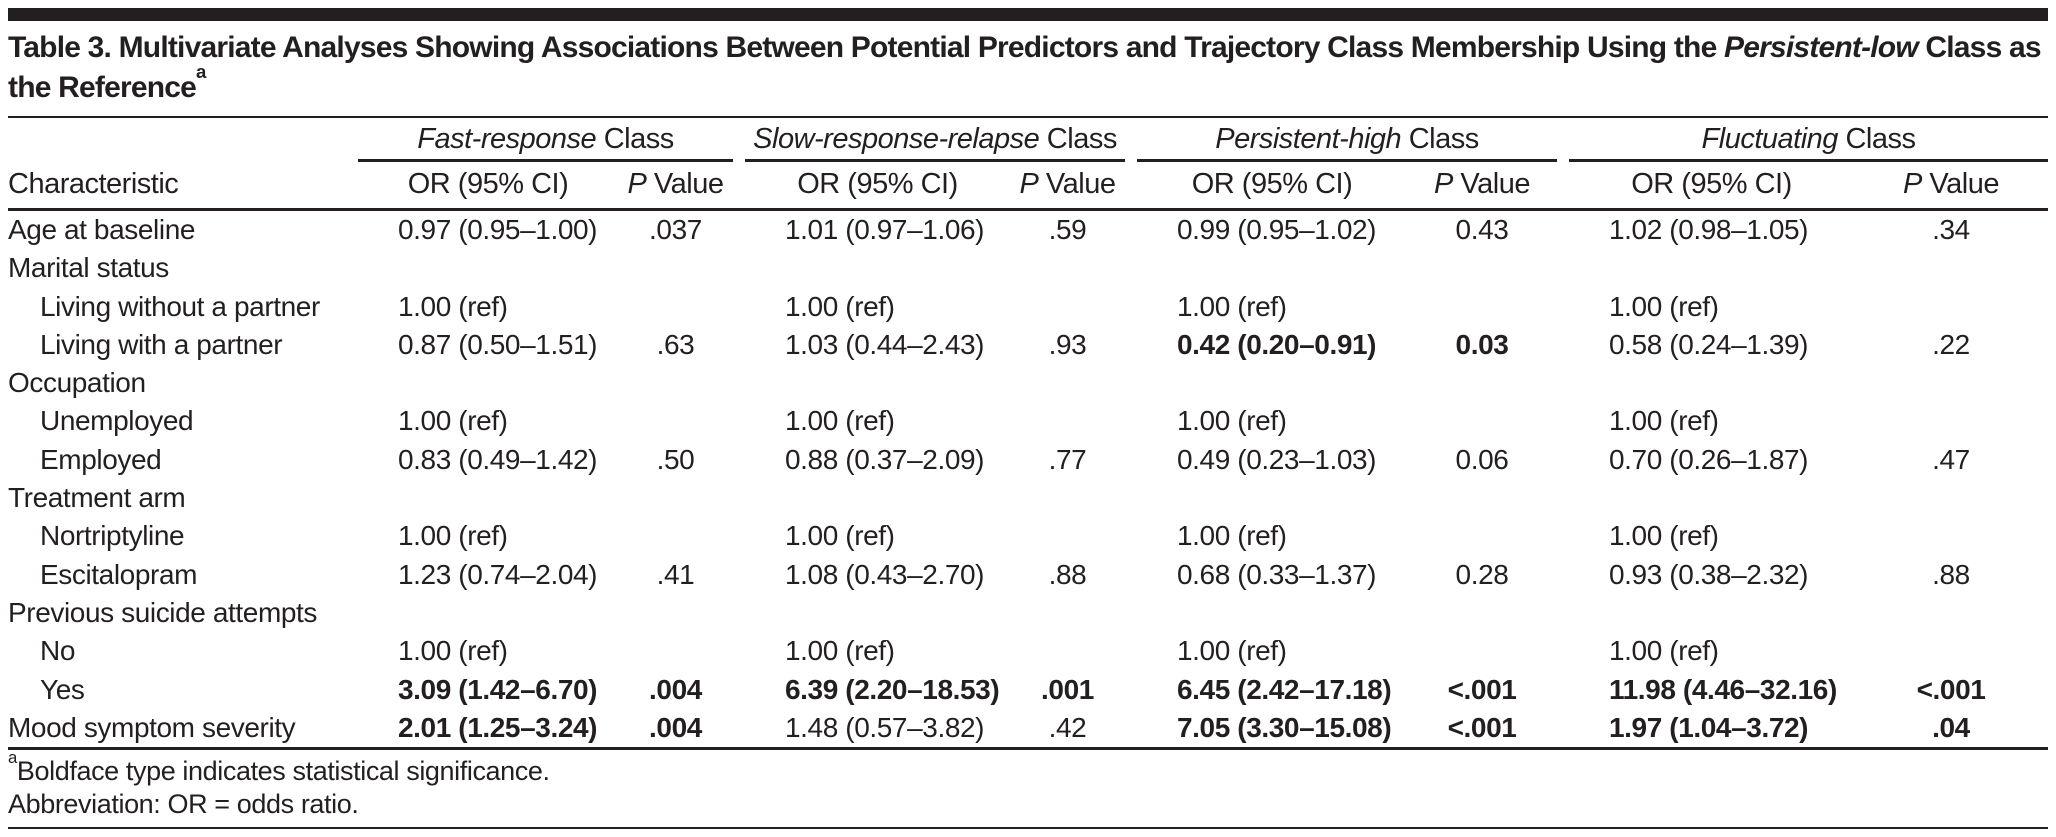 Image resolution: width=2056 pixels, height=837 pixels. I want to click on or-cell: 1.01 (0.97–1.06), so click(885, 229).